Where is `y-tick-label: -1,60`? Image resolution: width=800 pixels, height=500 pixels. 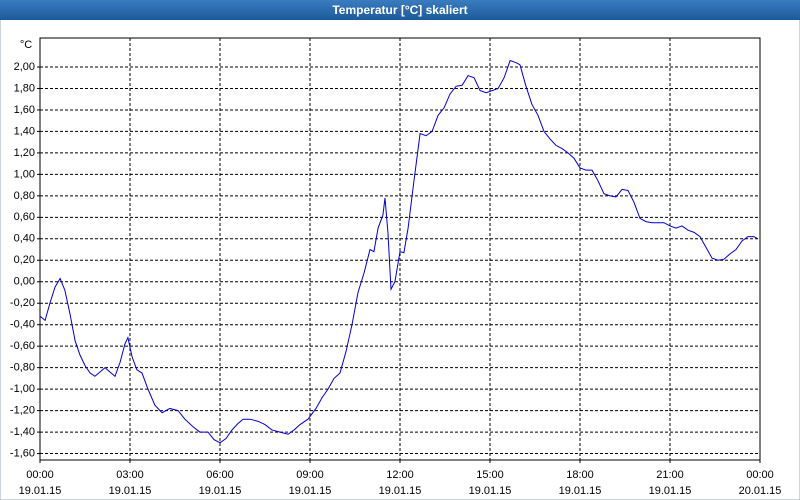 y-tick-label: -1,60 is located at coordinates (22, 453).